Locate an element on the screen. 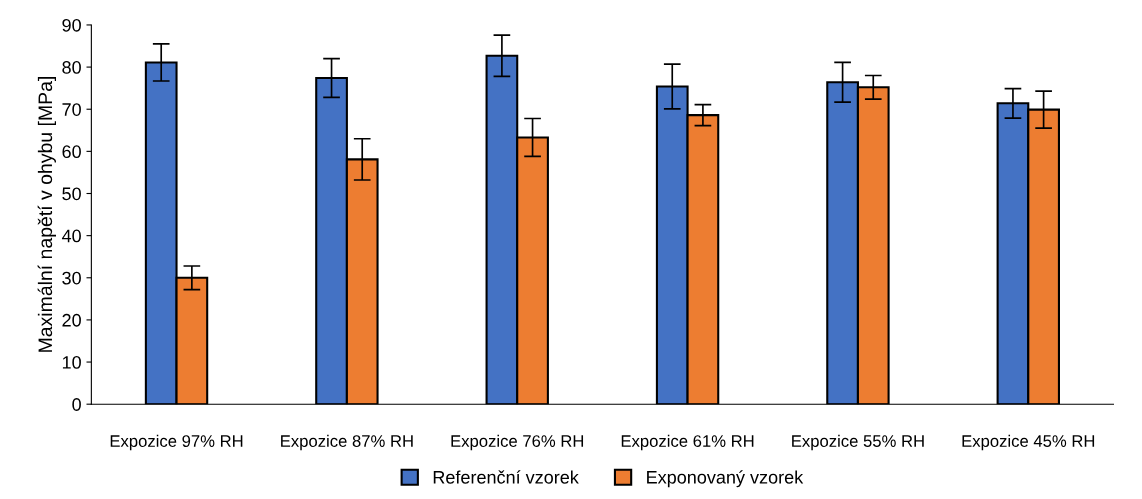 This screenshot has height=499, width=1142. y-tick-label: 40 is located at coordinates (71, 236).